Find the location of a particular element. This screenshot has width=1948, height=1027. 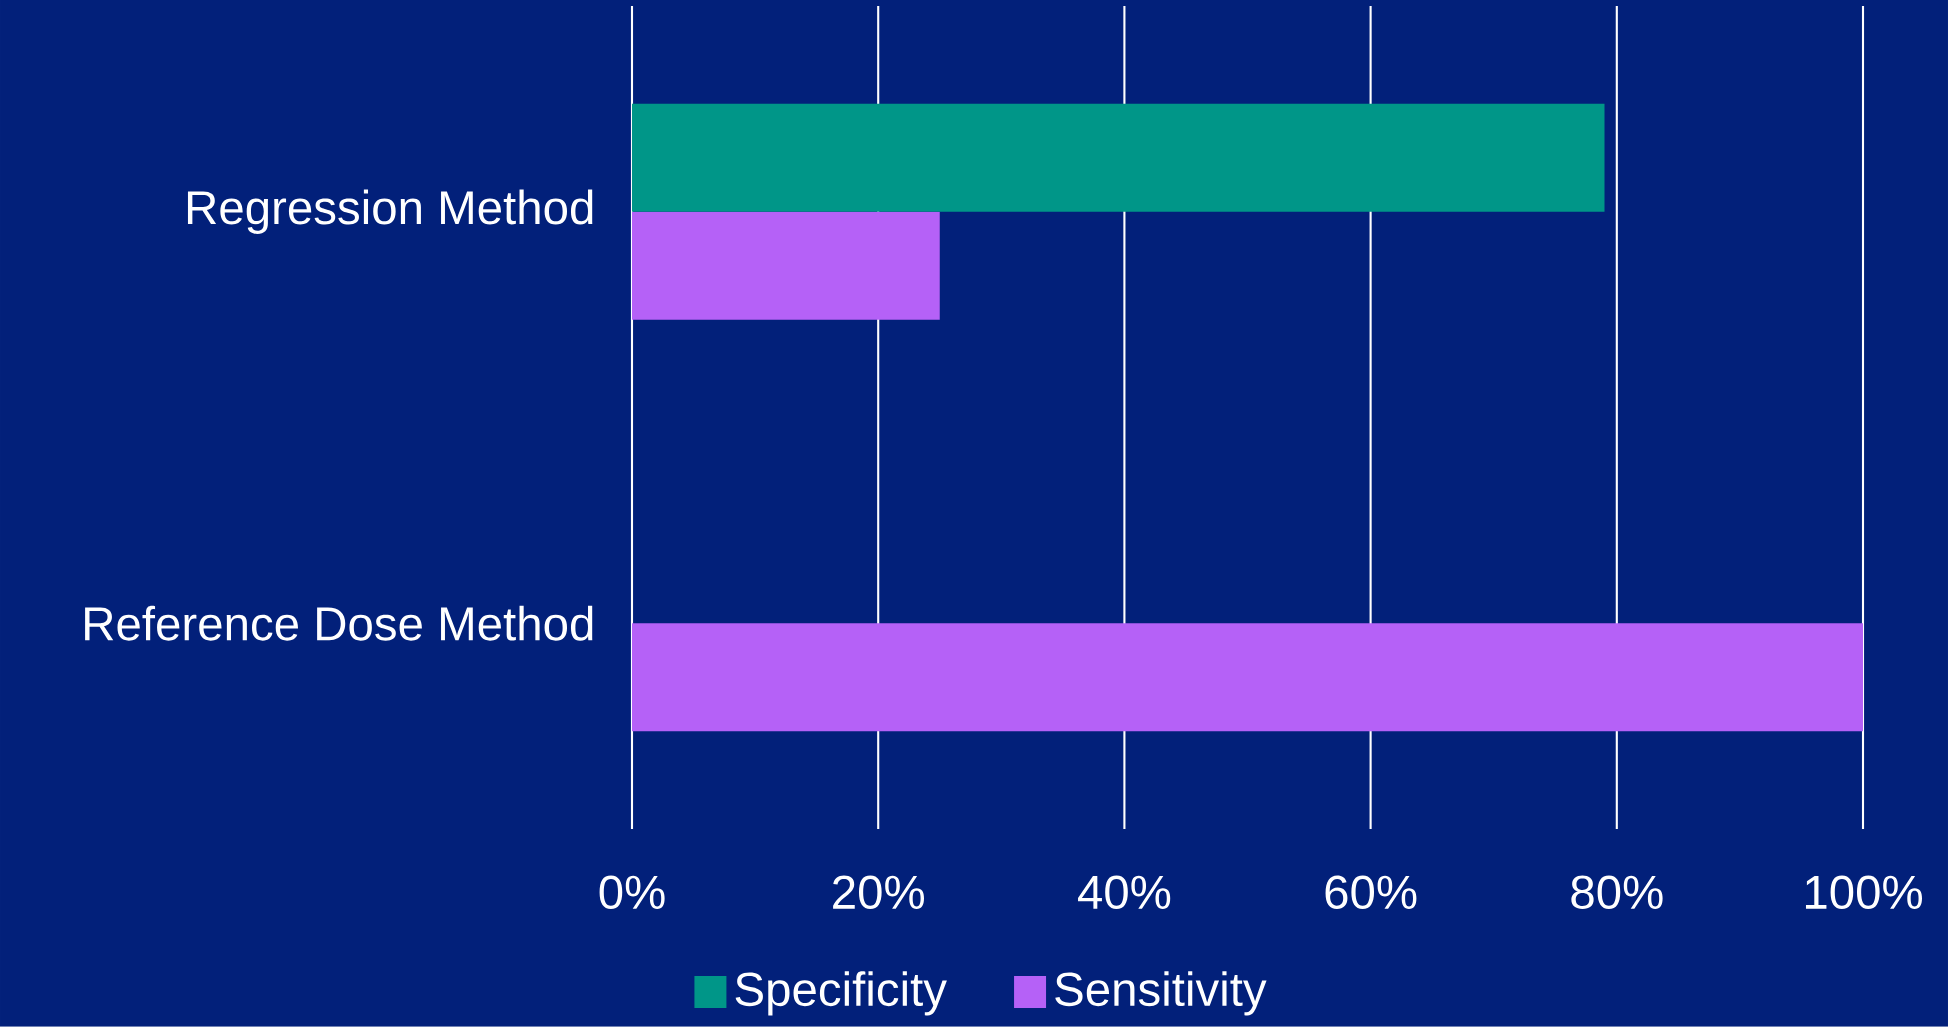

x-tick-label: 60% is located at coordinates (1371, 892).